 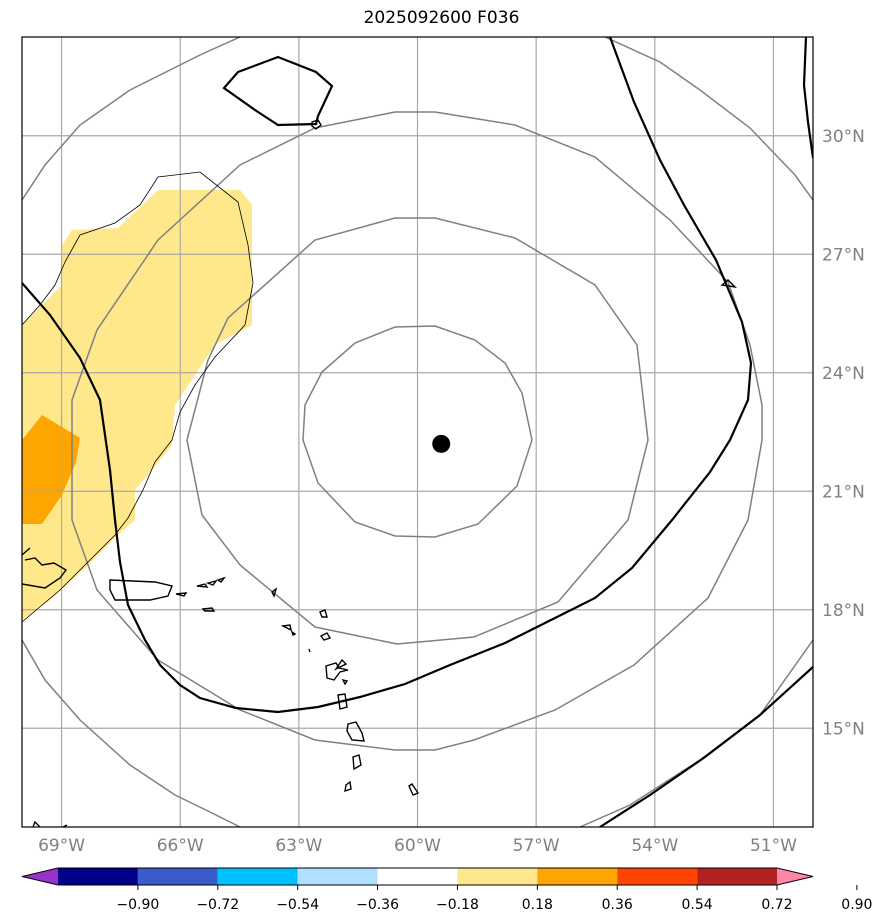 What do you see at coordinates (843, 729) in the screenshot?
I see `latitude-label: 15°N` at bounding box center [843, 729].